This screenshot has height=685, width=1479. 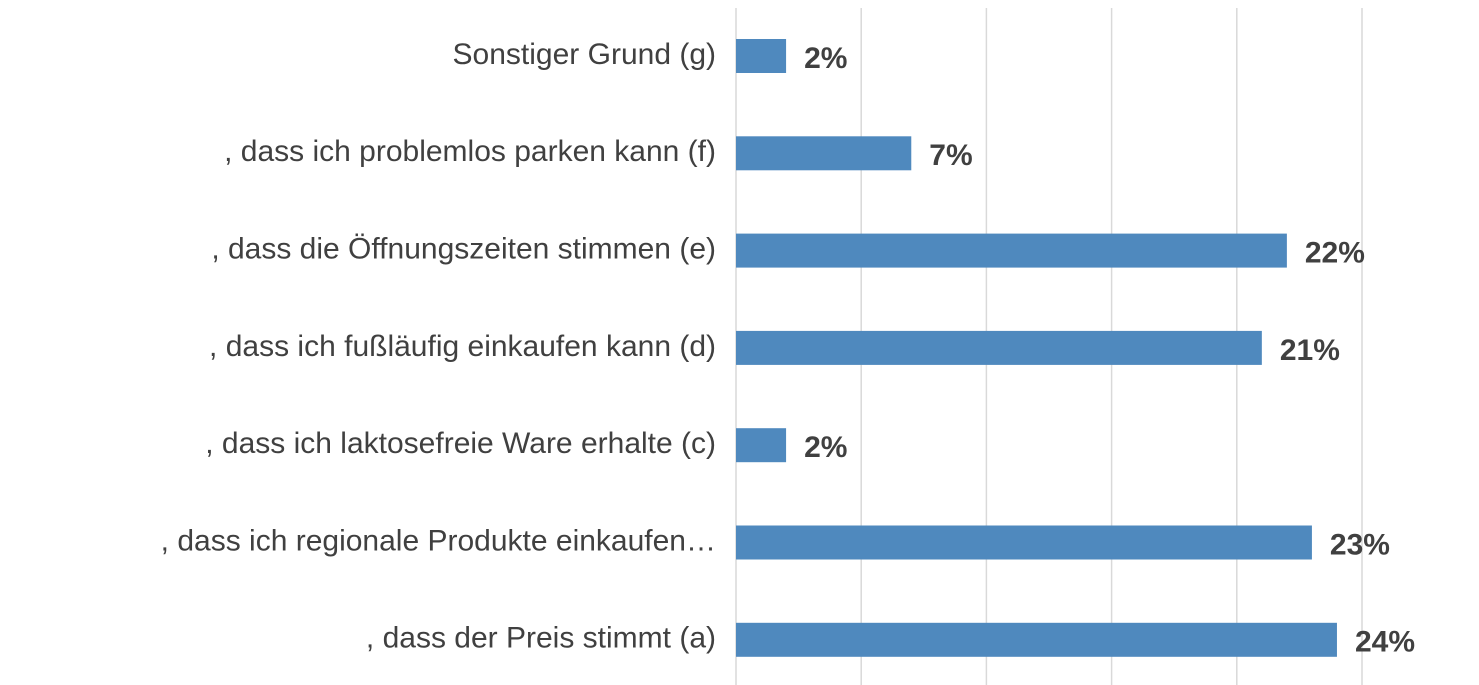 I want to click on value-label: 7%, so click(x=950, y=155).